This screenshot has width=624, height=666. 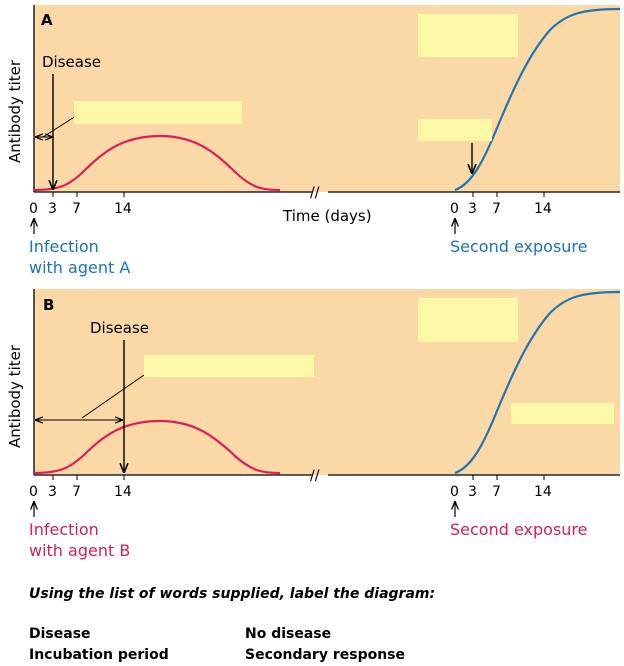 I want to click on panel-a-primary-curve, so click(x=157, y=163).